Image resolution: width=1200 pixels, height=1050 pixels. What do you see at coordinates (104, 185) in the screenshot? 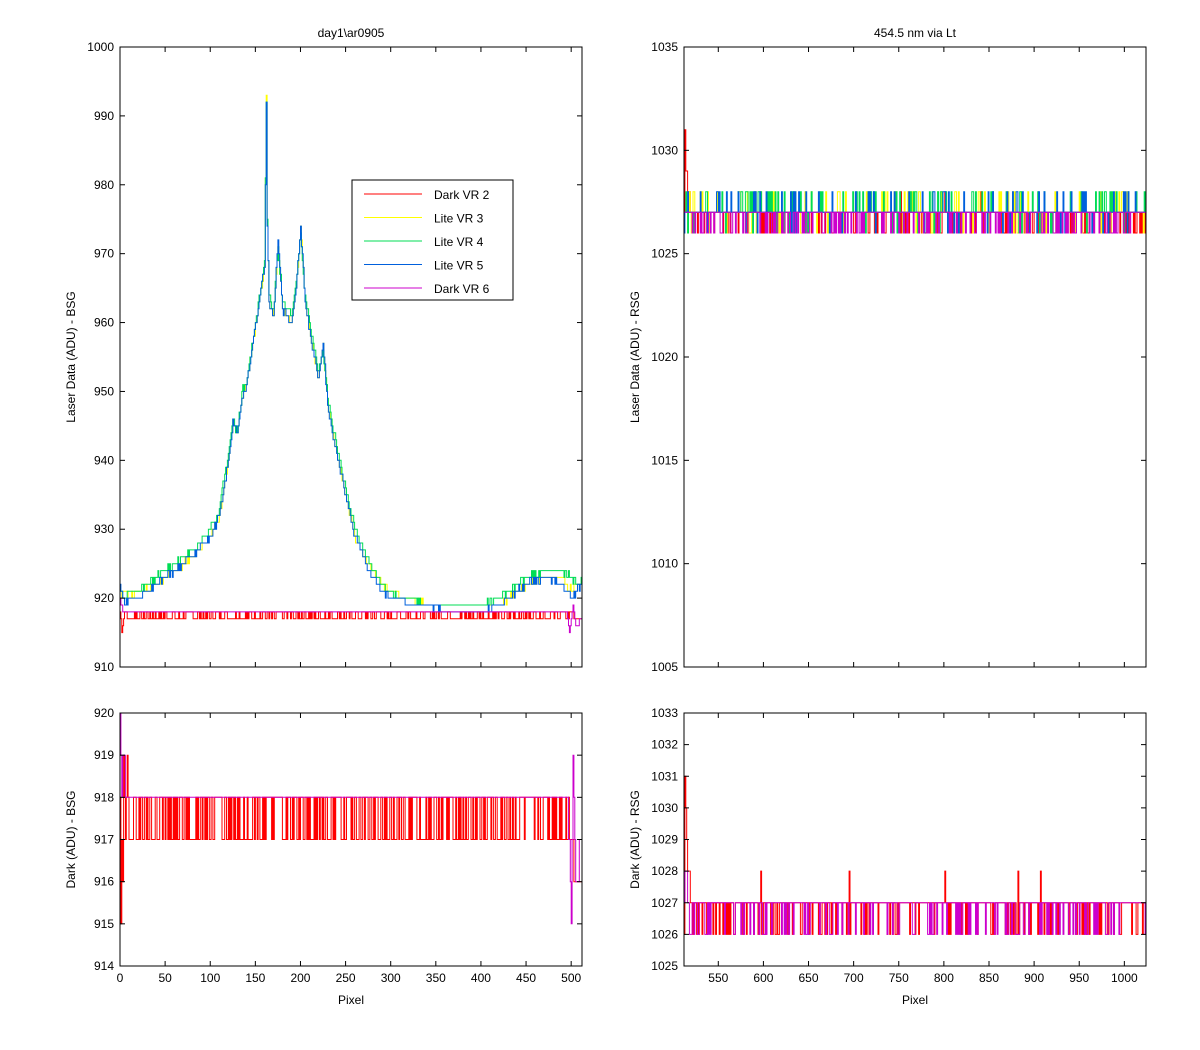
I see `y-tick-label: 980` at bounding box center [104, 185].